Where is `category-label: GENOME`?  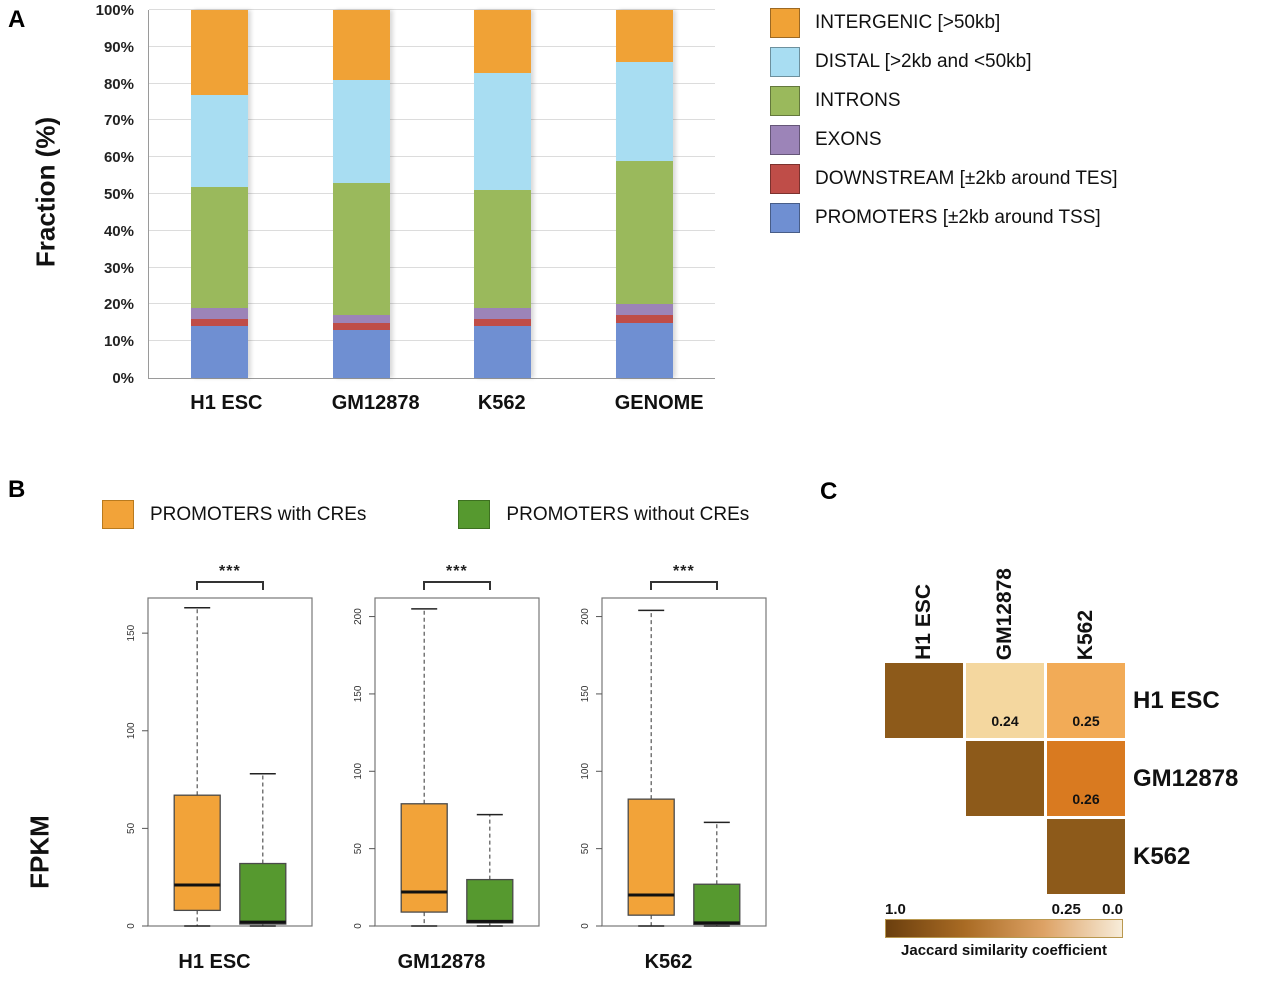
category-label: GENOME is located at coordinates (659, 403).